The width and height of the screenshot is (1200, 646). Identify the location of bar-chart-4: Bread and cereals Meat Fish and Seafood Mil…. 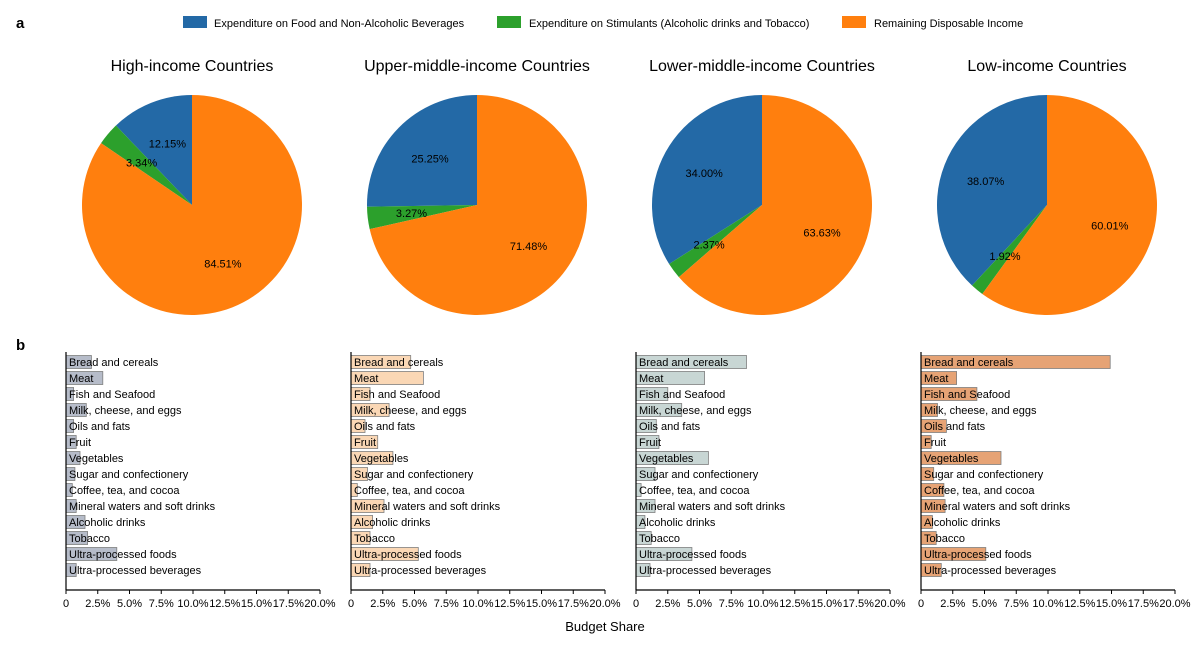
(1054, 481).